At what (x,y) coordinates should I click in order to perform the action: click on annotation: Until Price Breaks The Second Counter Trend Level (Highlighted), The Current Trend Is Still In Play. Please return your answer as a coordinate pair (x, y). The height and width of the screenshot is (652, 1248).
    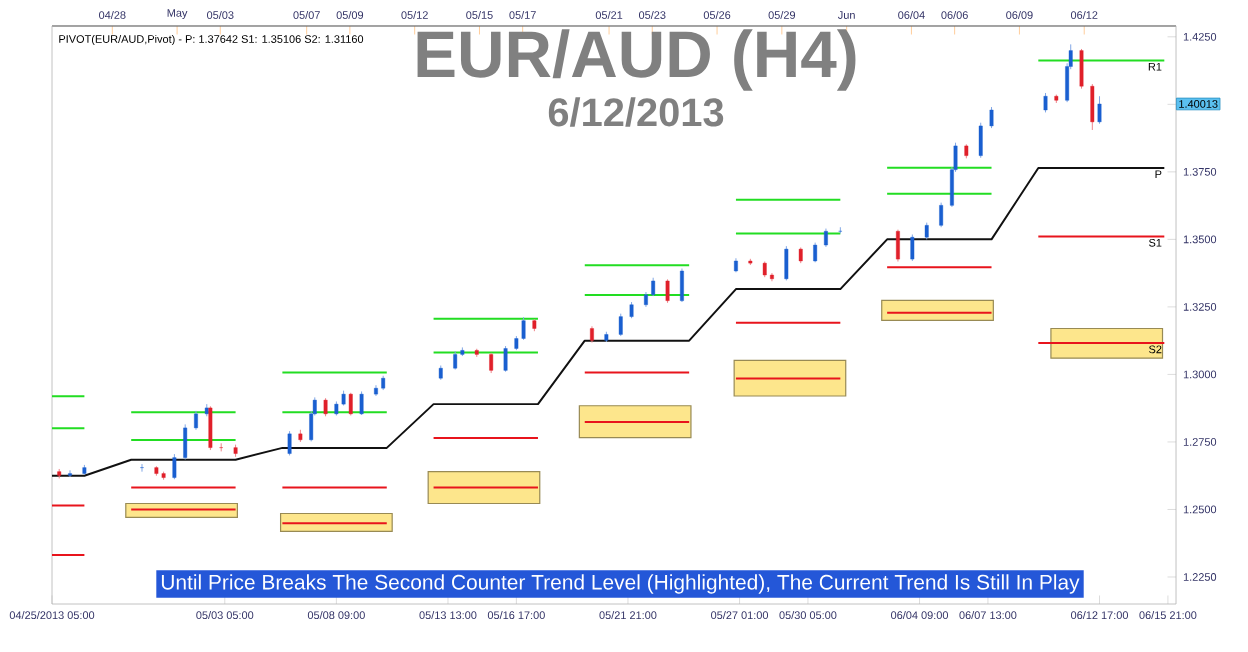
    Looking at the image, I should click on (620, 584).